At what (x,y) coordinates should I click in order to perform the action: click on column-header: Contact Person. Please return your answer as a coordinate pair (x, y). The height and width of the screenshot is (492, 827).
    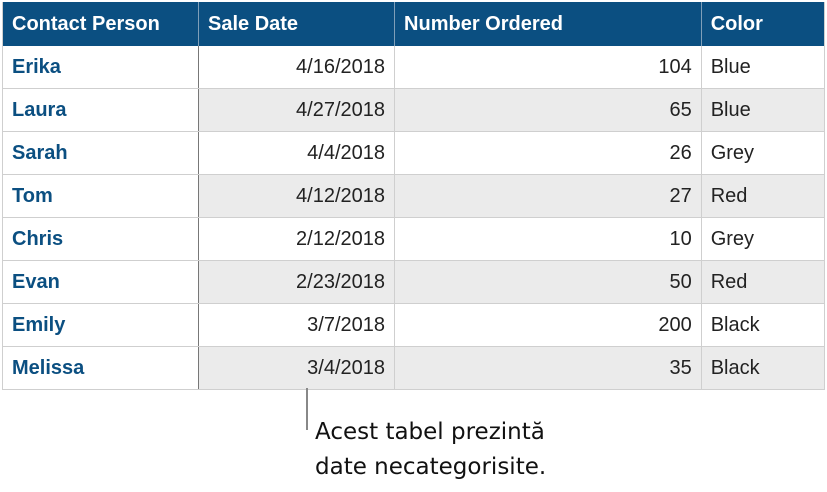
    Looking at the image, I should click on (100, 24).